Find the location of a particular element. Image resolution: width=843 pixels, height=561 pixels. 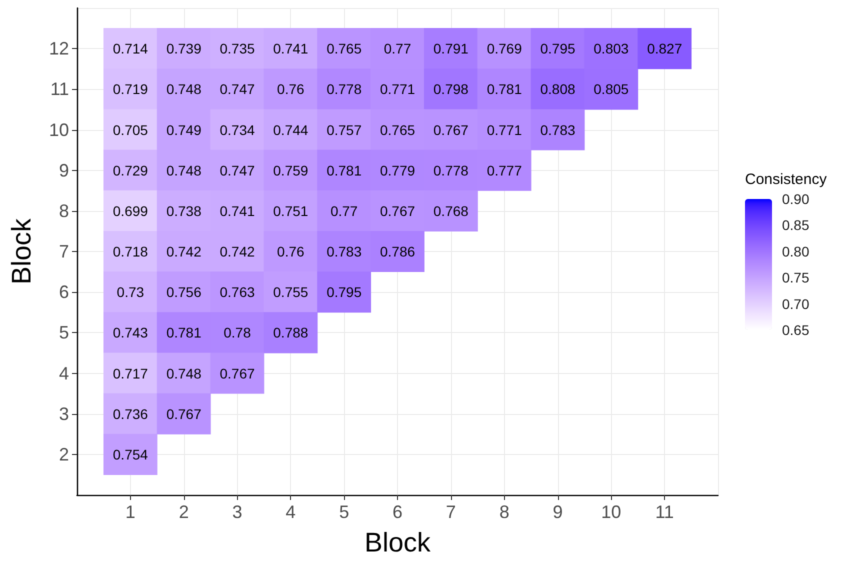

y-axis-title: Block is located at coordinates (21, 251).